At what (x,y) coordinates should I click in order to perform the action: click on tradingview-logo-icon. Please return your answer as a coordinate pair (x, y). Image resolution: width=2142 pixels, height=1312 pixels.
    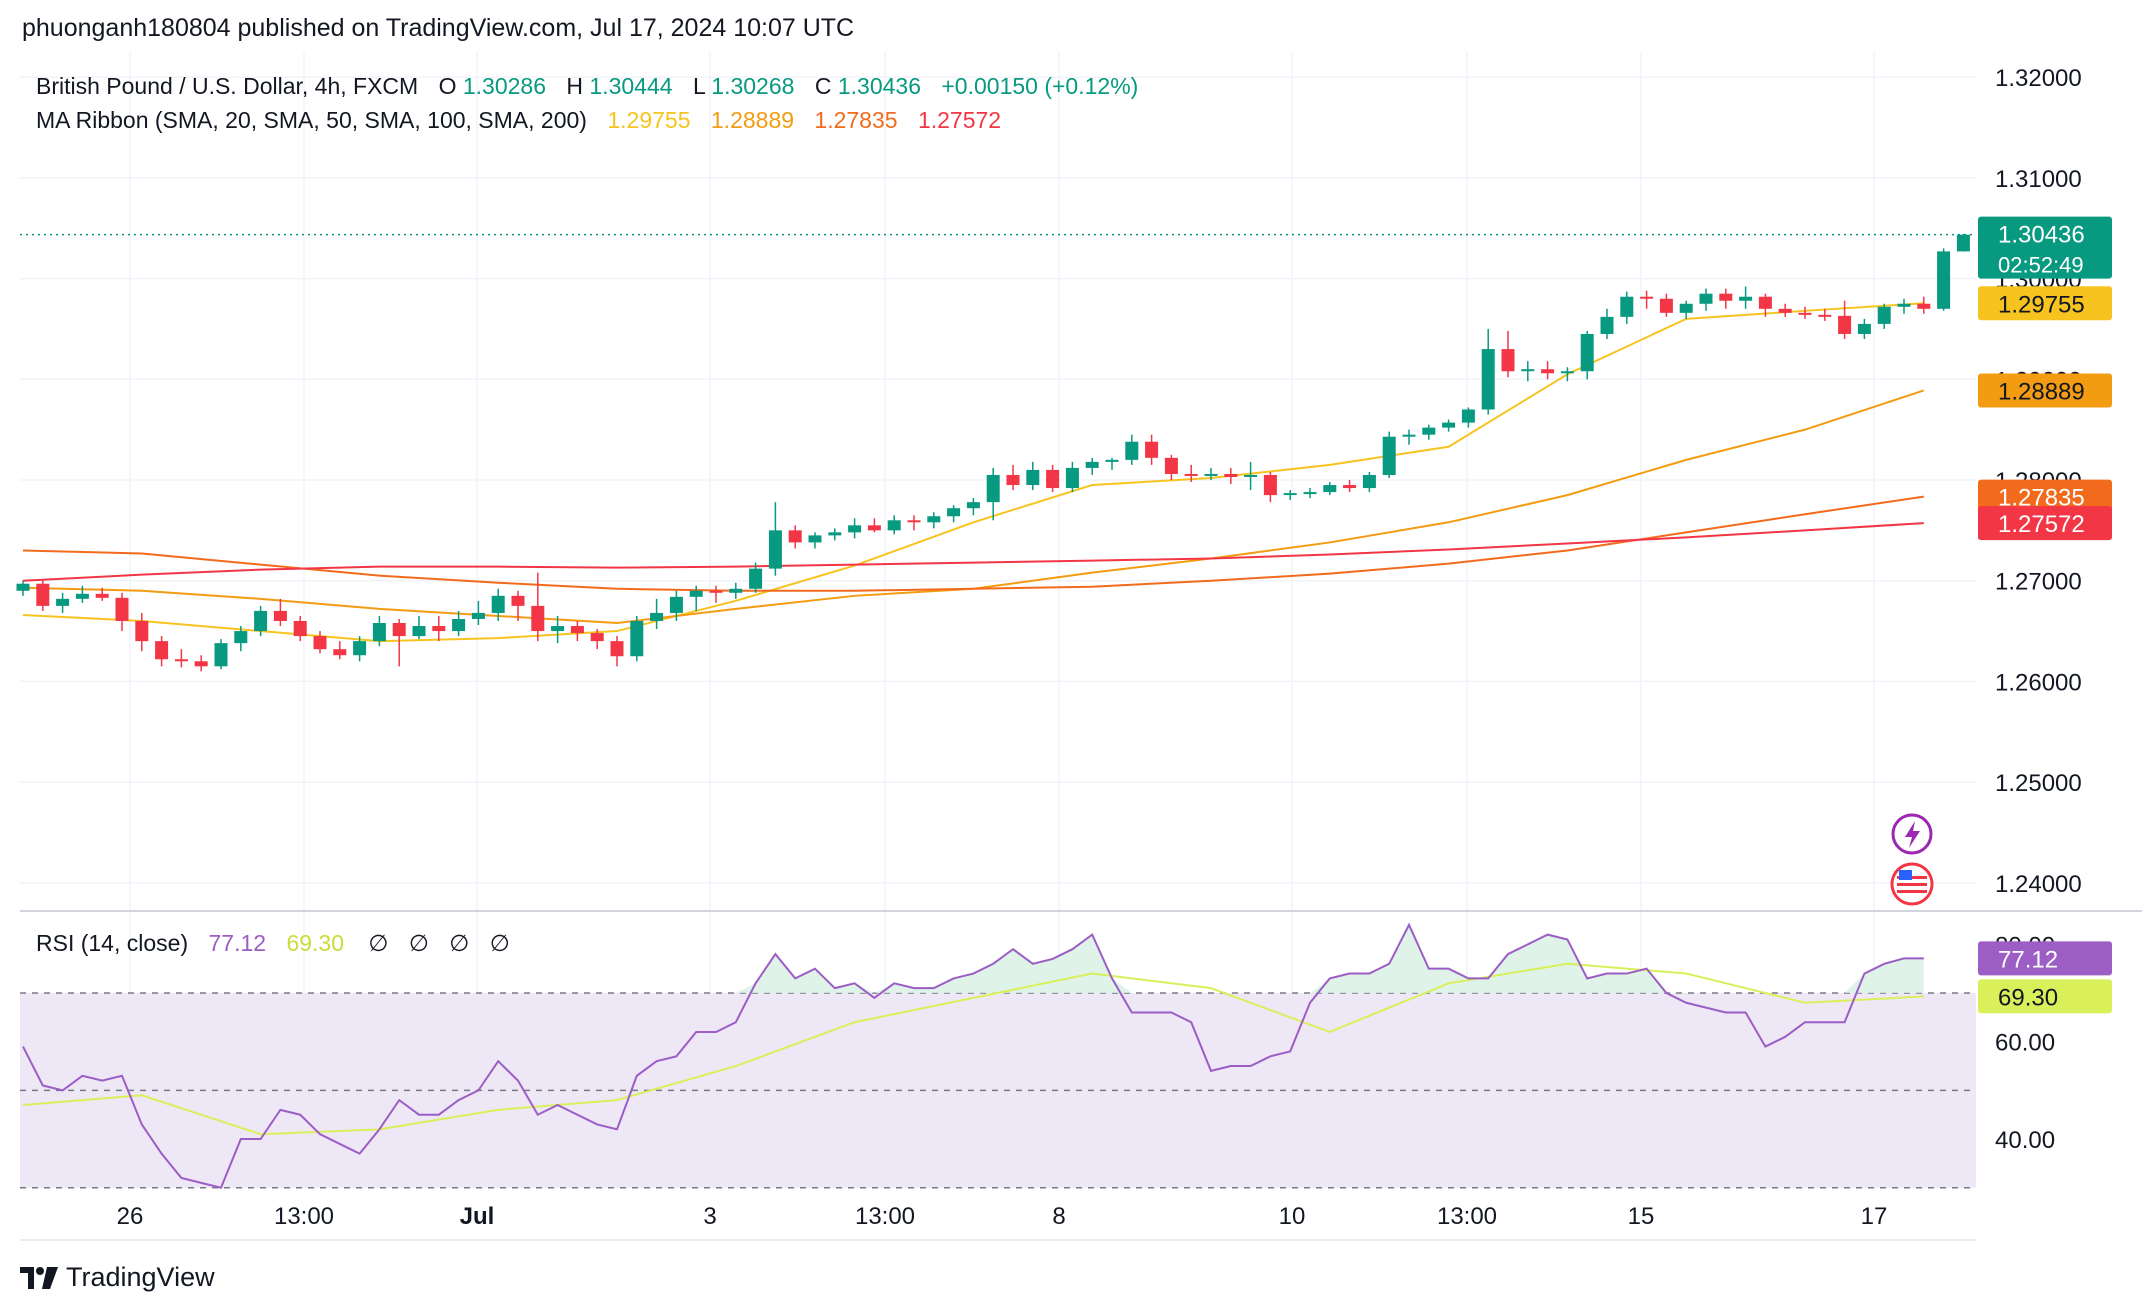
    Looking at the image, I should click on (39, 1277).